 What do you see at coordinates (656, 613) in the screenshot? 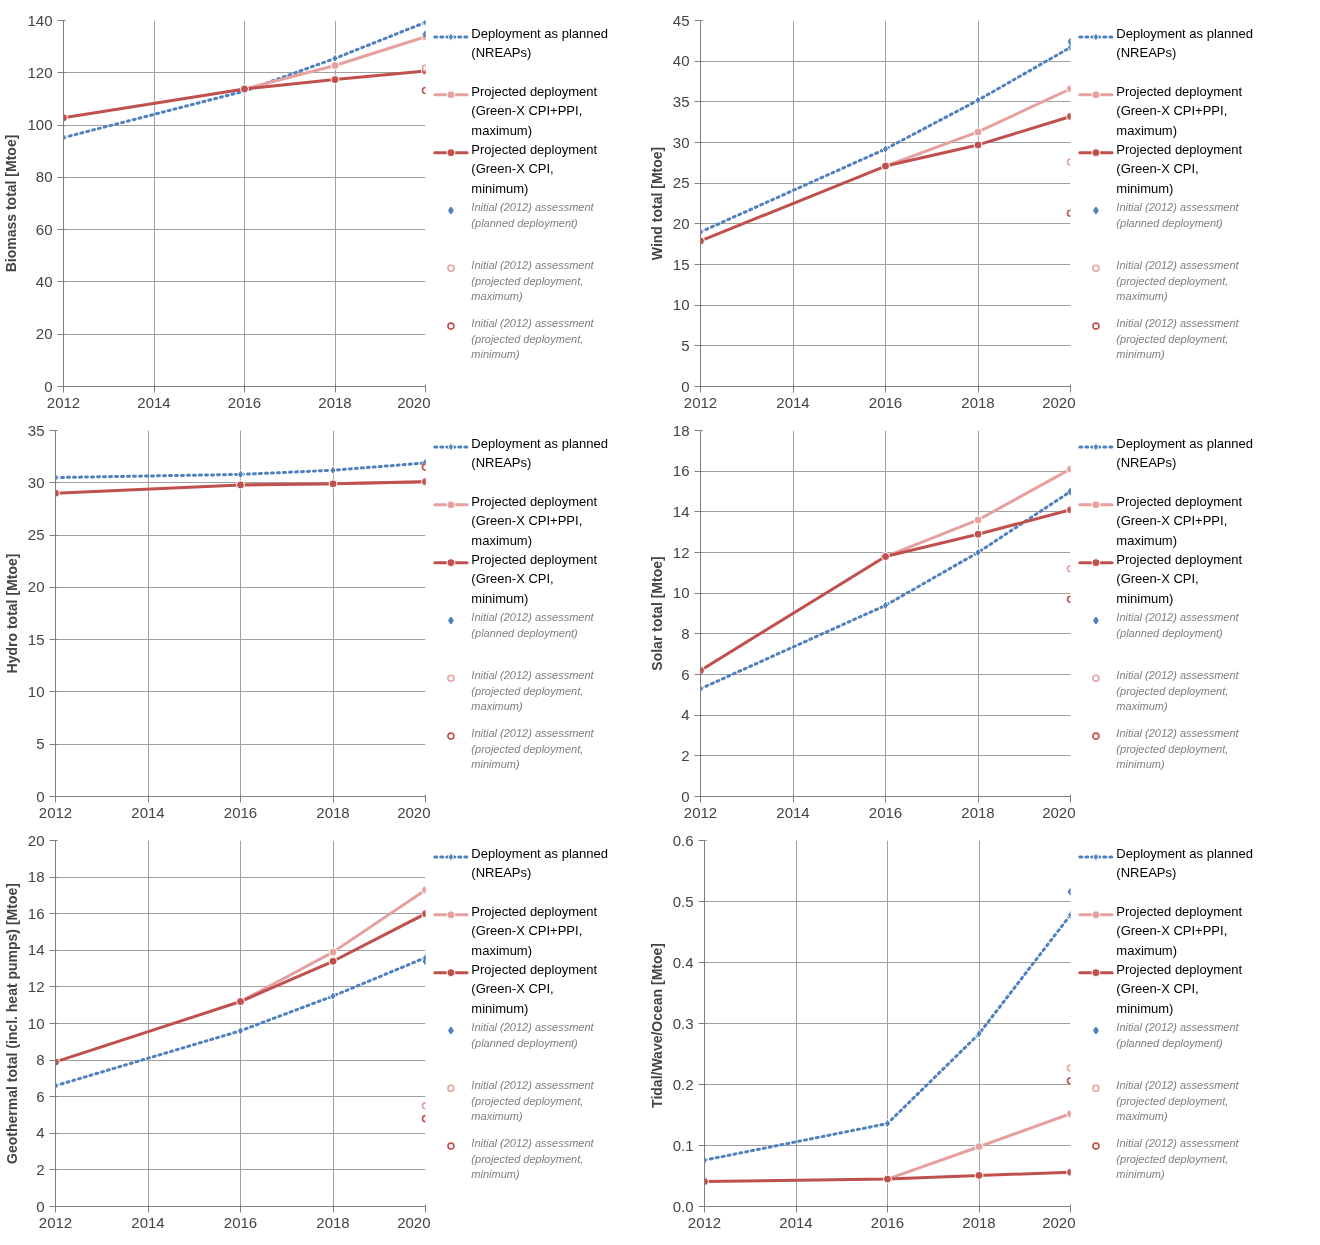
I see `y-axis-title: Solar total [Mtoe]` at bounding box center [656, 613].